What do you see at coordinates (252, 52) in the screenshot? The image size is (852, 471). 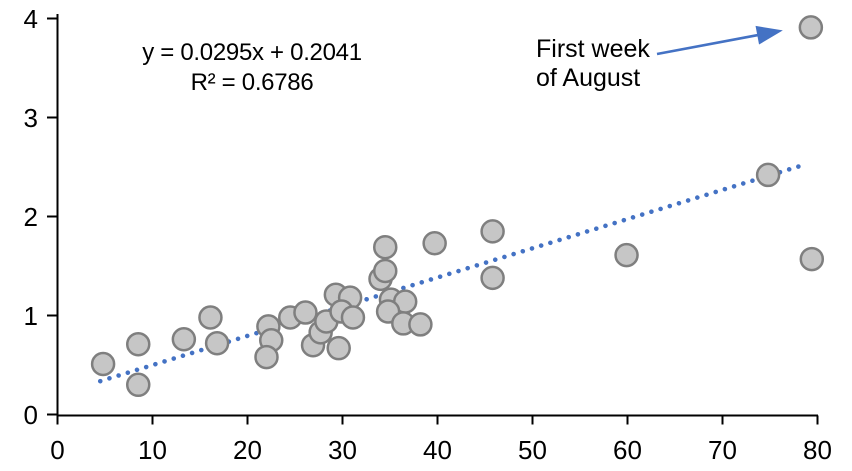 I see `trendline-equation-label: y = 0.0295x + 0.2041` at bounding box center [252, 52].